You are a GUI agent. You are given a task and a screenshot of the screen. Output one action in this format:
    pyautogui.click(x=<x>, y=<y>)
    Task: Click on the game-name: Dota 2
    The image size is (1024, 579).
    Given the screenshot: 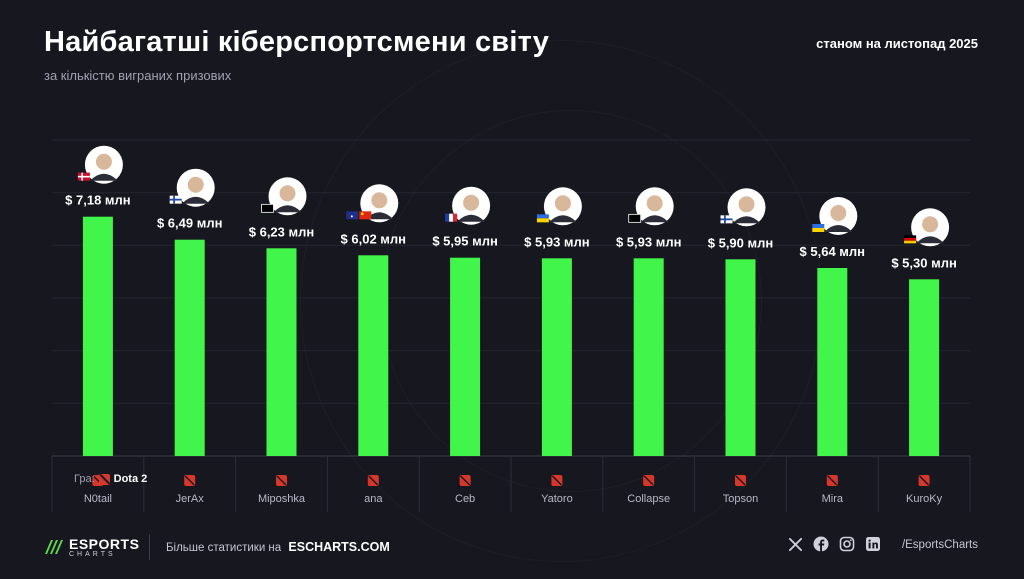 What is the action you would take?
    pyautogui.click(x=130, y=479)
    